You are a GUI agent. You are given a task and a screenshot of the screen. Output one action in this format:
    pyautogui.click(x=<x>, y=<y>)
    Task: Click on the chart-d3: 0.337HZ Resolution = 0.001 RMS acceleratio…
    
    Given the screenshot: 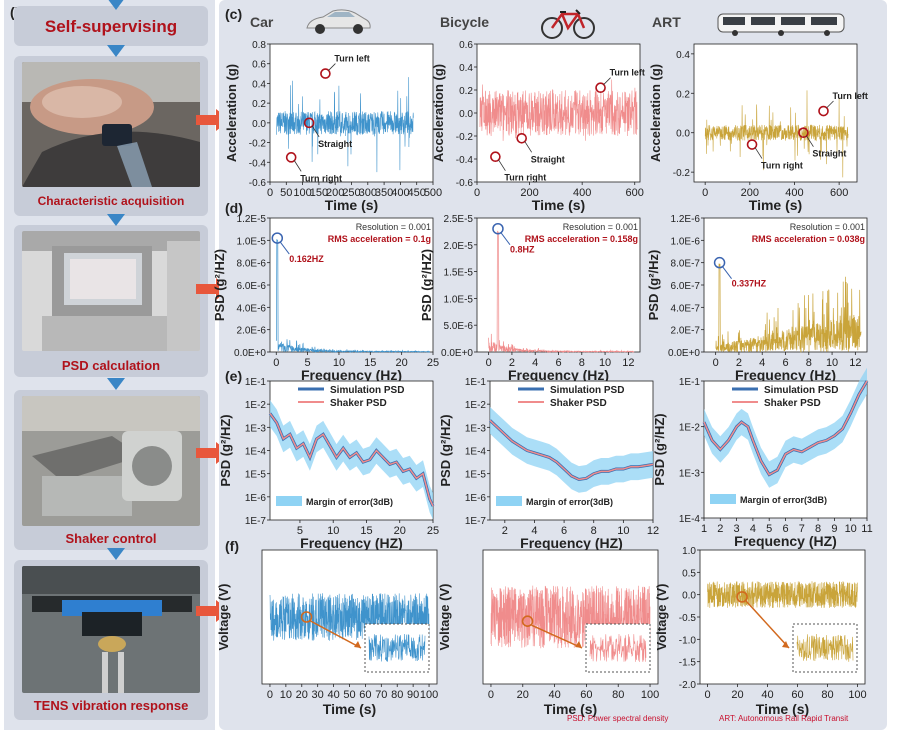 What is the action you would take?
    pyautogui.click(x=757, y=298)
    